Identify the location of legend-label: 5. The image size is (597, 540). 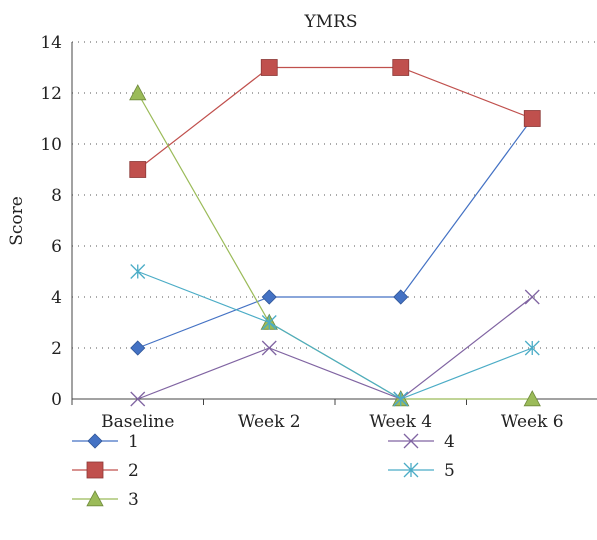
(449, 471).